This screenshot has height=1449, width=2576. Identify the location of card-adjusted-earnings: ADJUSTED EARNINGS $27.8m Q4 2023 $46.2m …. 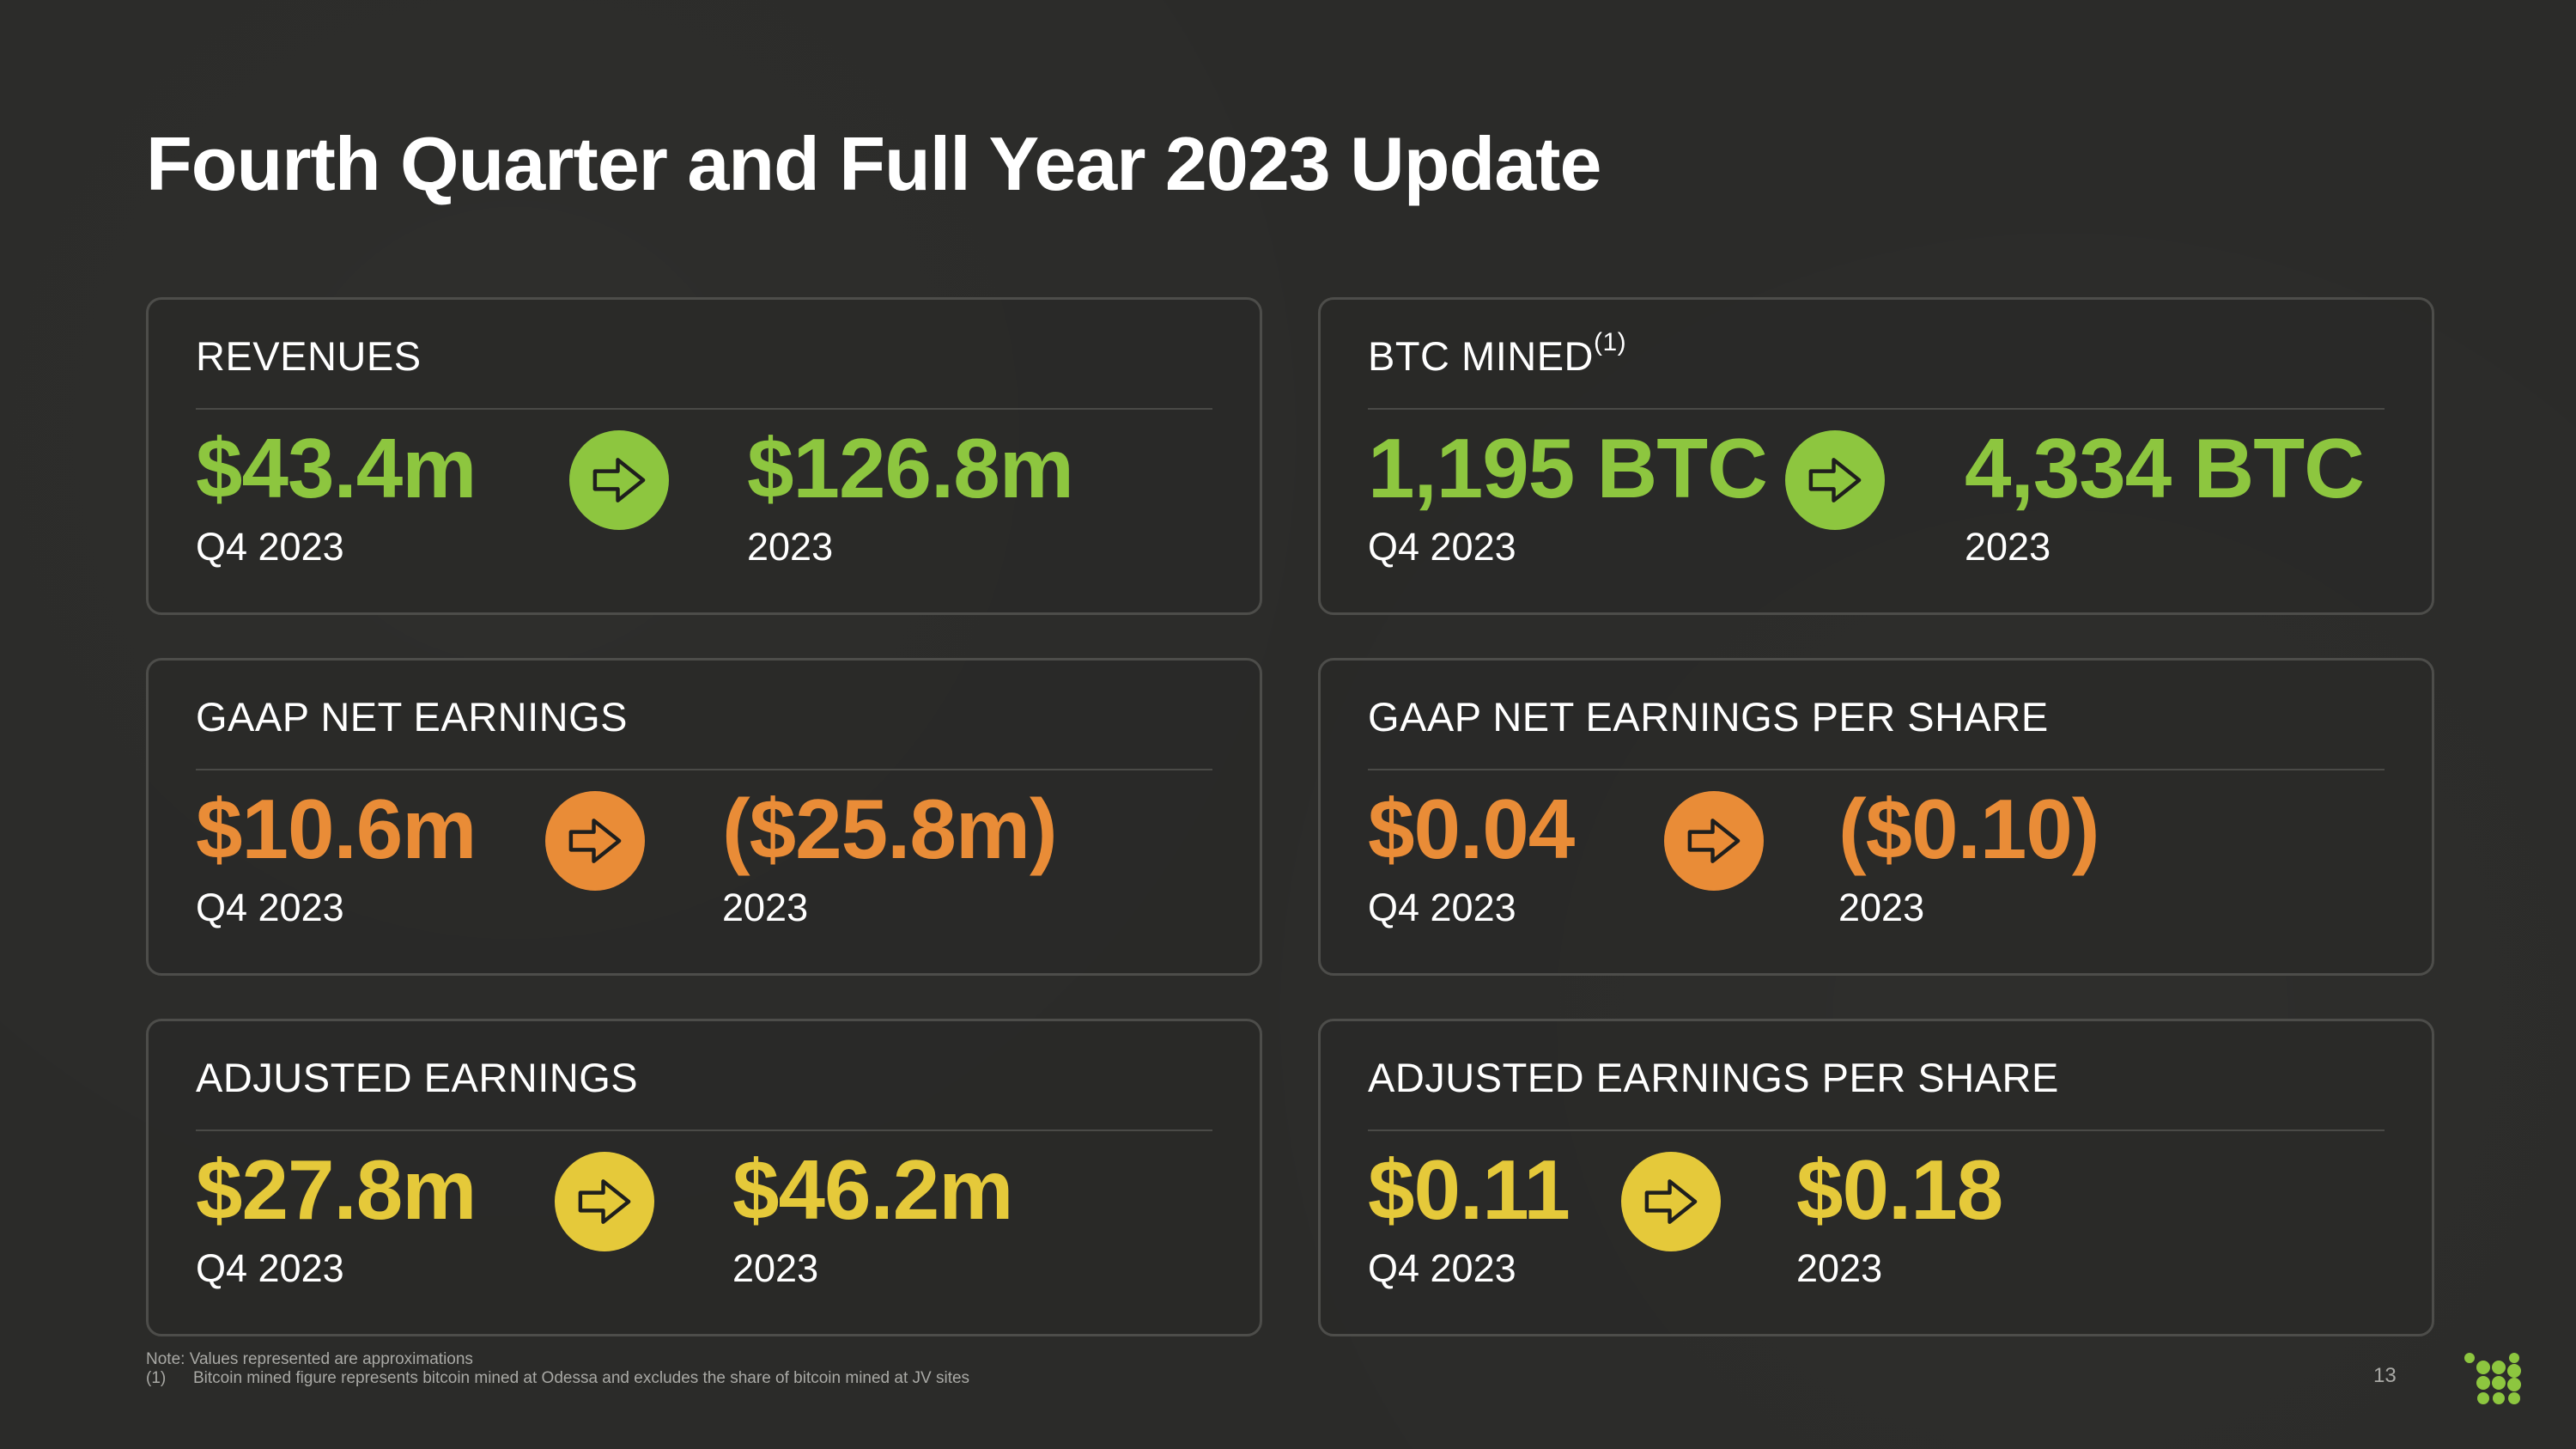
(704, 1177).